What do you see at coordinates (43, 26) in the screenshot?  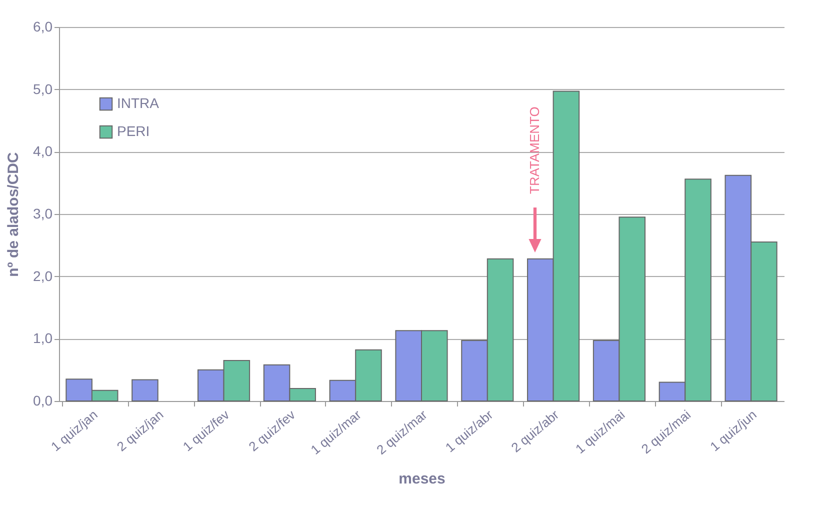 I see `y-tick-label: 6,0` at bounding box center [43, 26].